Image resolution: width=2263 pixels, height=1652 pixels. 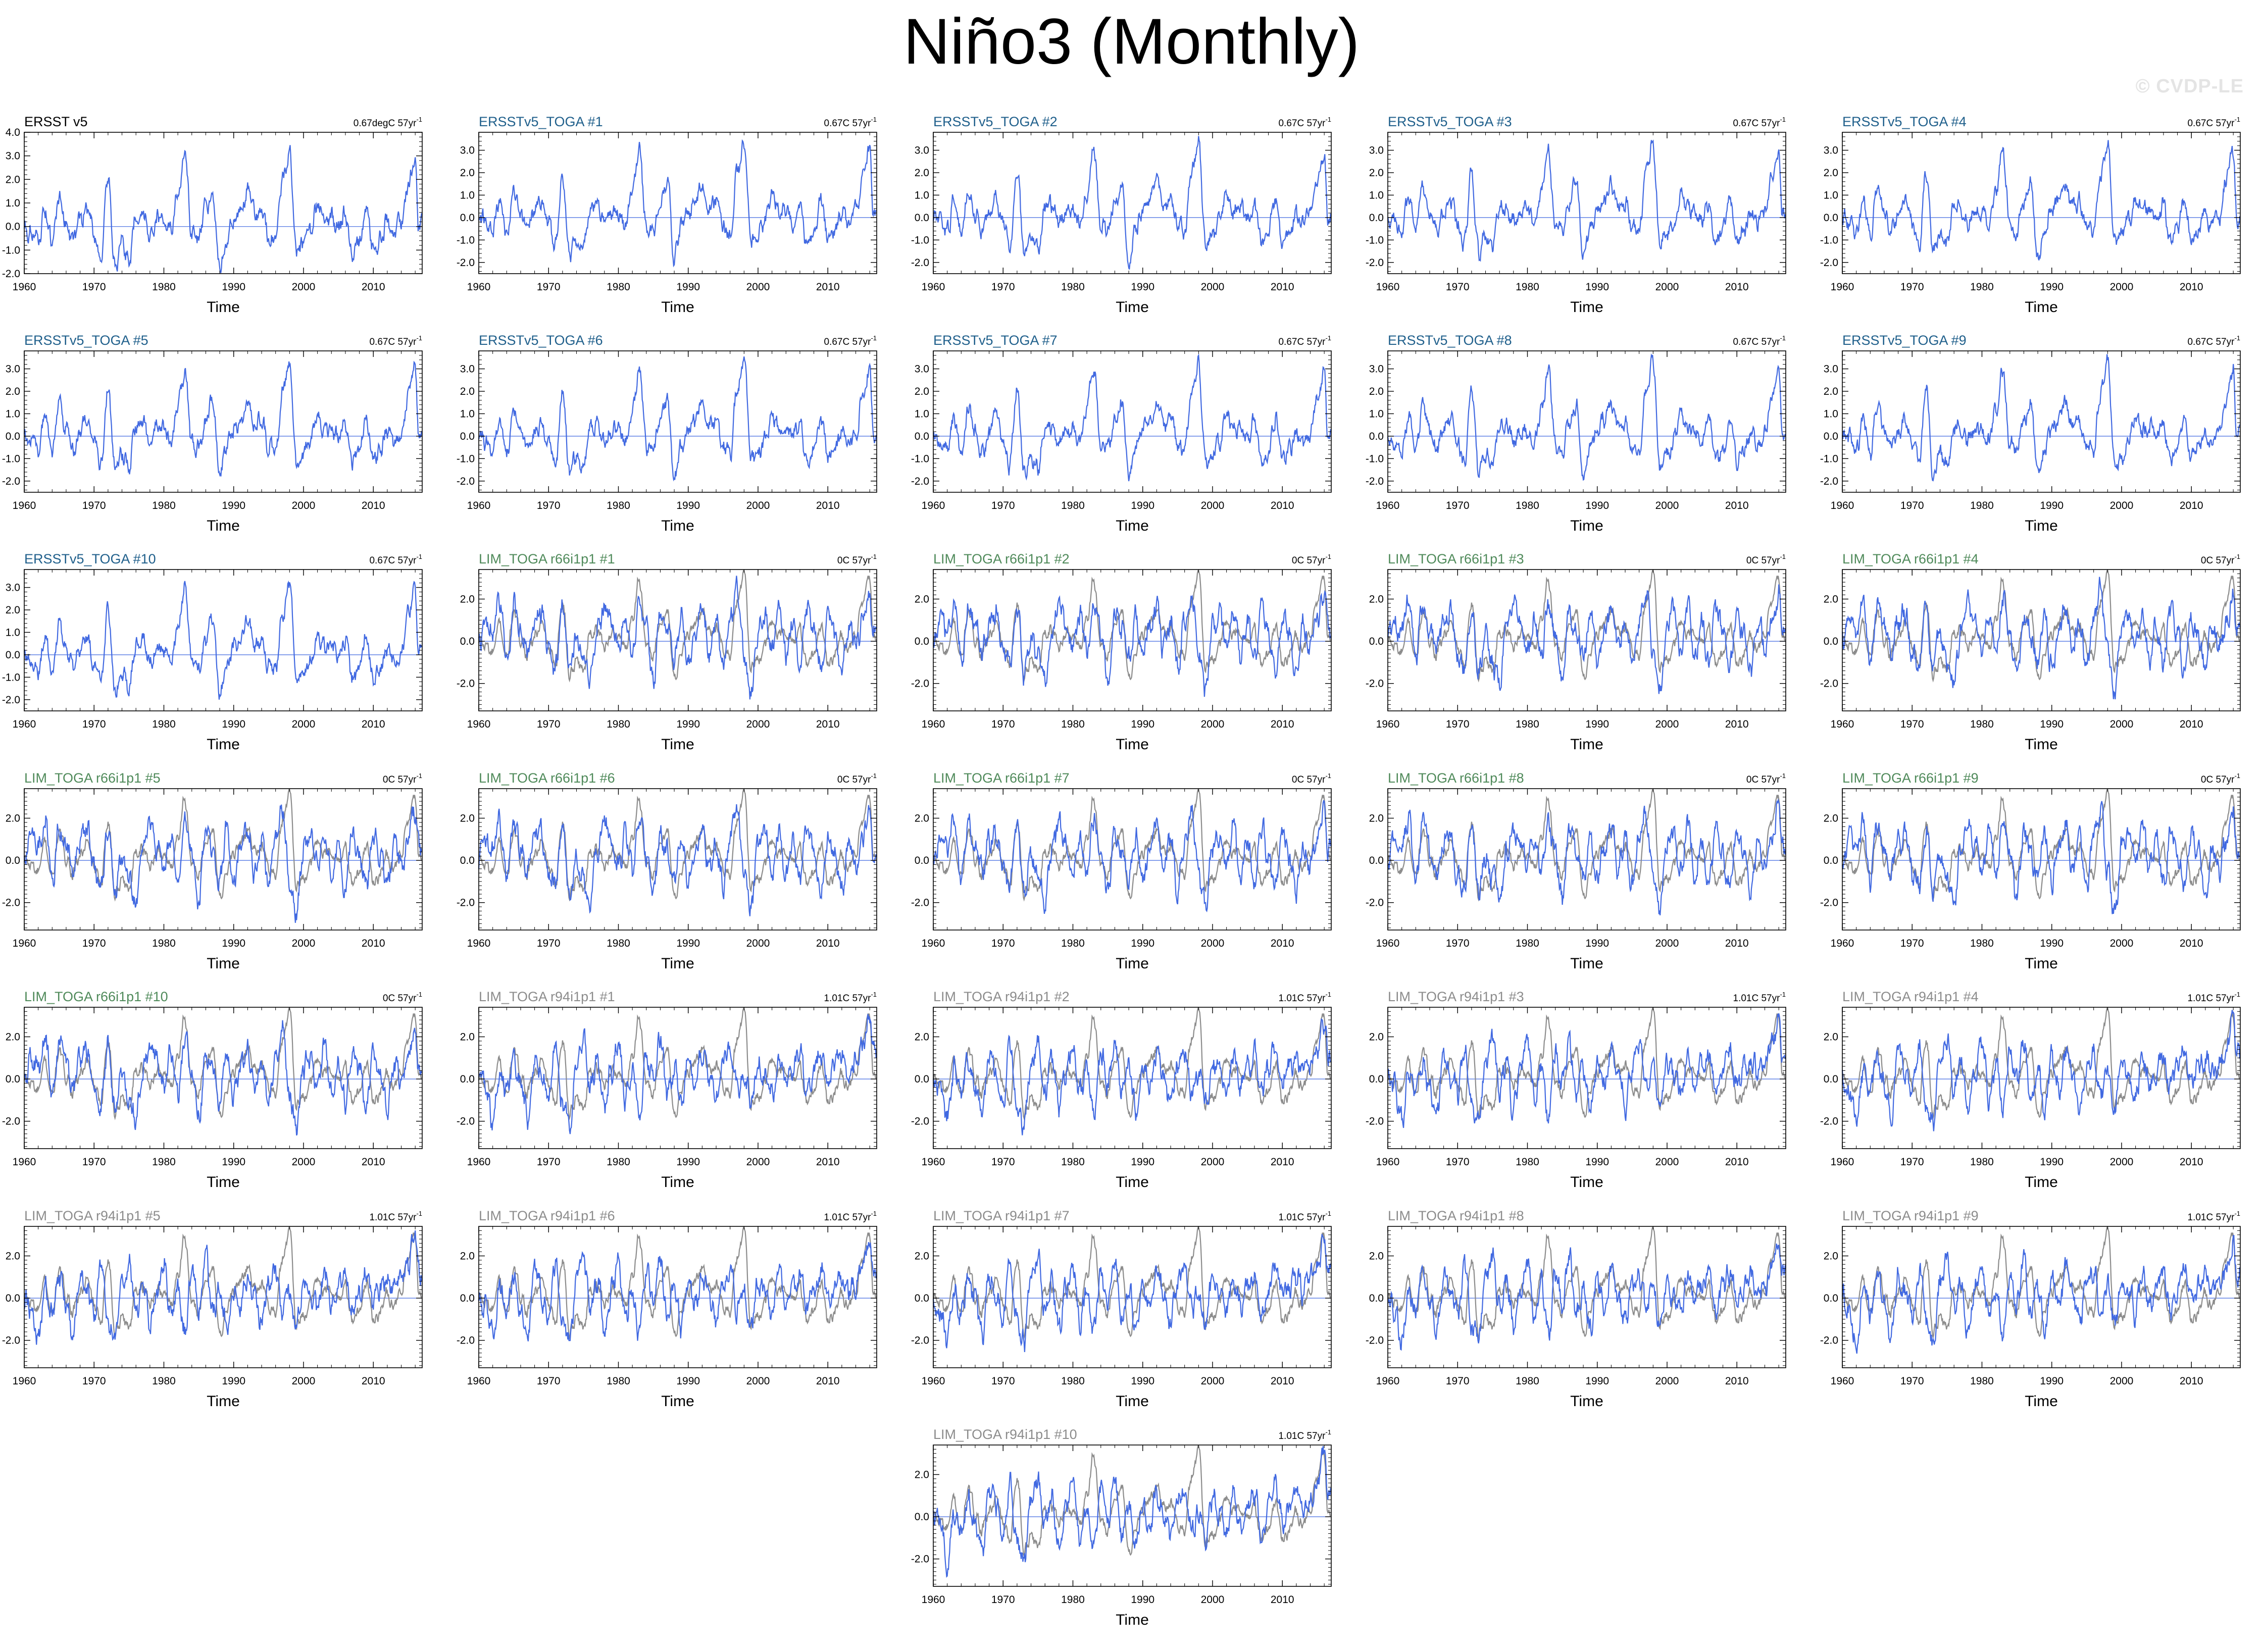 What do you see at coordinates (388, 122) in the screenshot?
I see `panel-trend-label: 0.67degC 57yr-1` at bounding box center [388, 122].